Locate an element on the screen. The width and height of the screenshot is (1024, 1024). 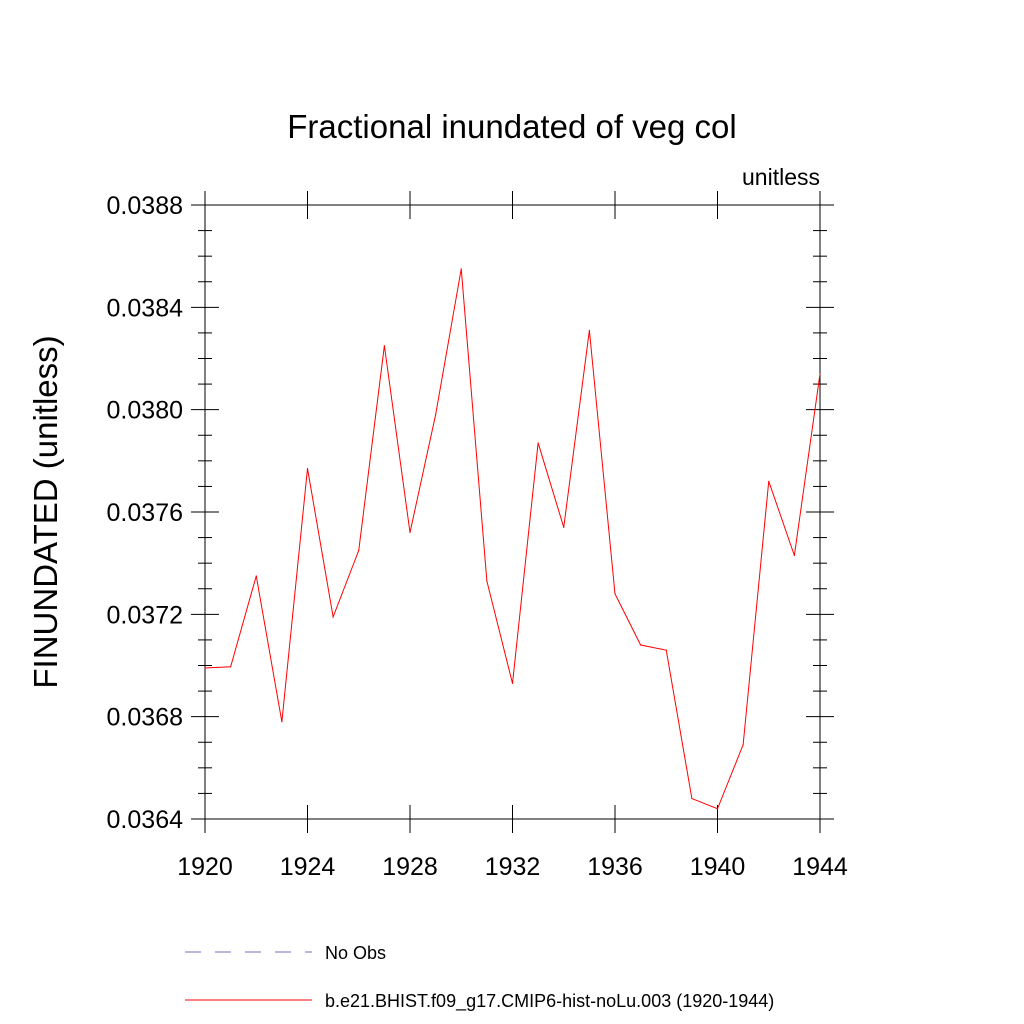
x-tick-label: 1940 is located at coordinates (718, 867).